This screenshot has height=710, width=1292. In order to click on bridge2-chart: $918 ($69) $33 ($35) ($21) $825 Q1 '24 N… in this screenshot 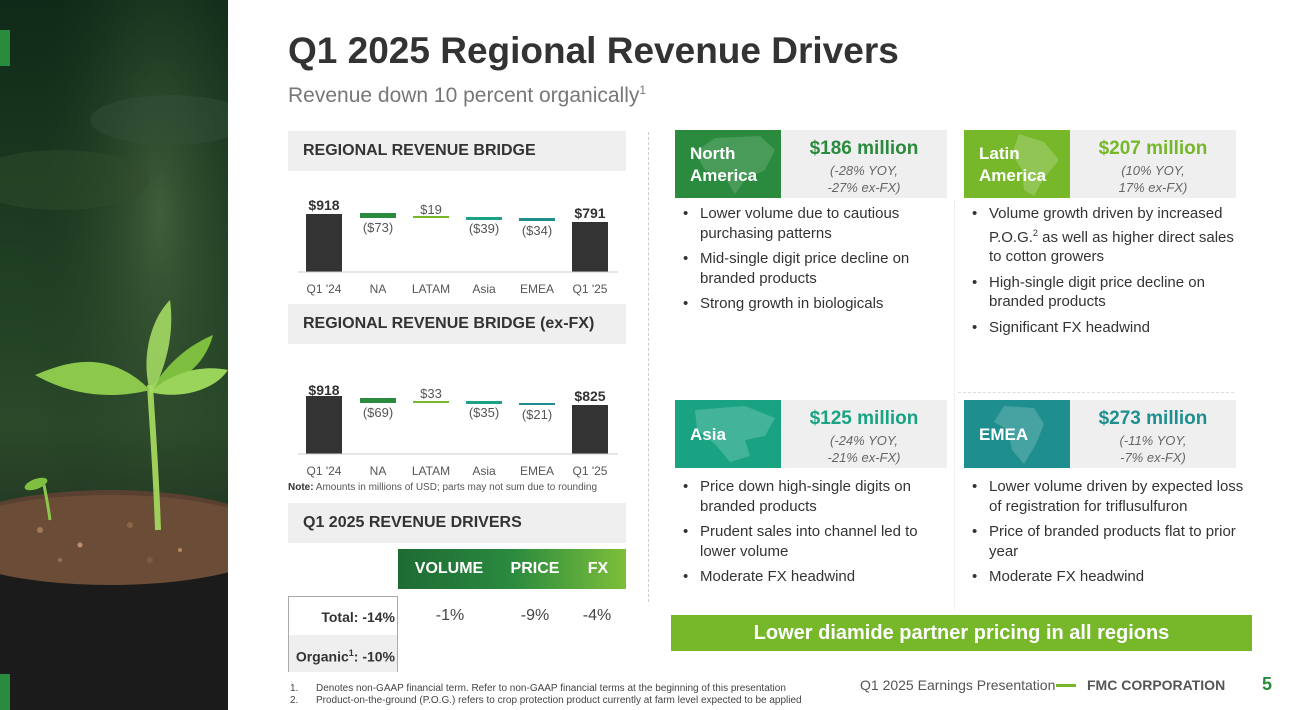, I will do `click(458, 429)`.